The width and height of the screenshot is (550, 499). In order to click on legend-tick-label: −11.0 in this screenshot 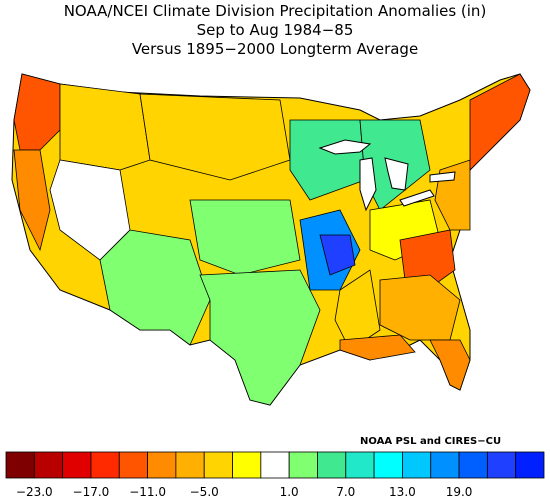, I will do `click(147, 492)`.